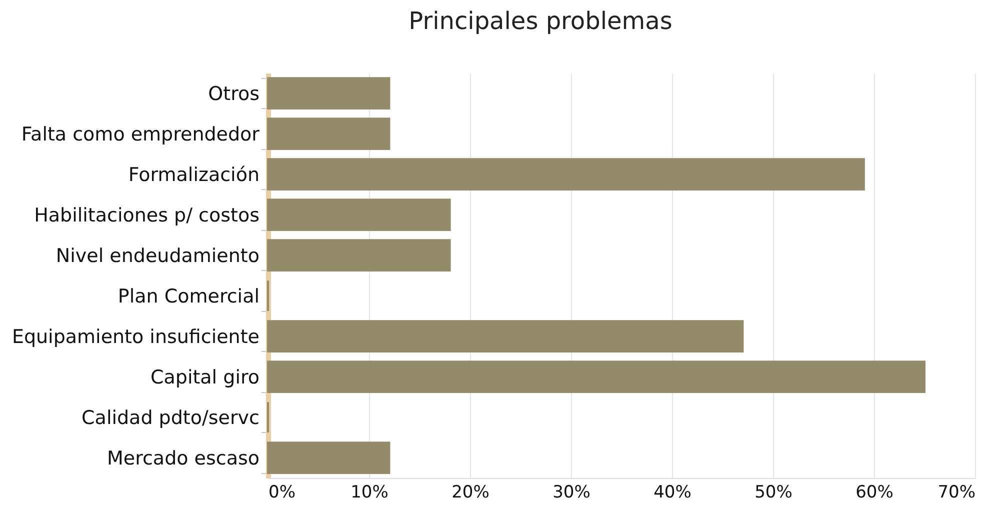  What do you see at coordinates (189, 296) in the screenshot?
I see `y-tick-label: Plan Comercial` at bounding box center [189, 296].